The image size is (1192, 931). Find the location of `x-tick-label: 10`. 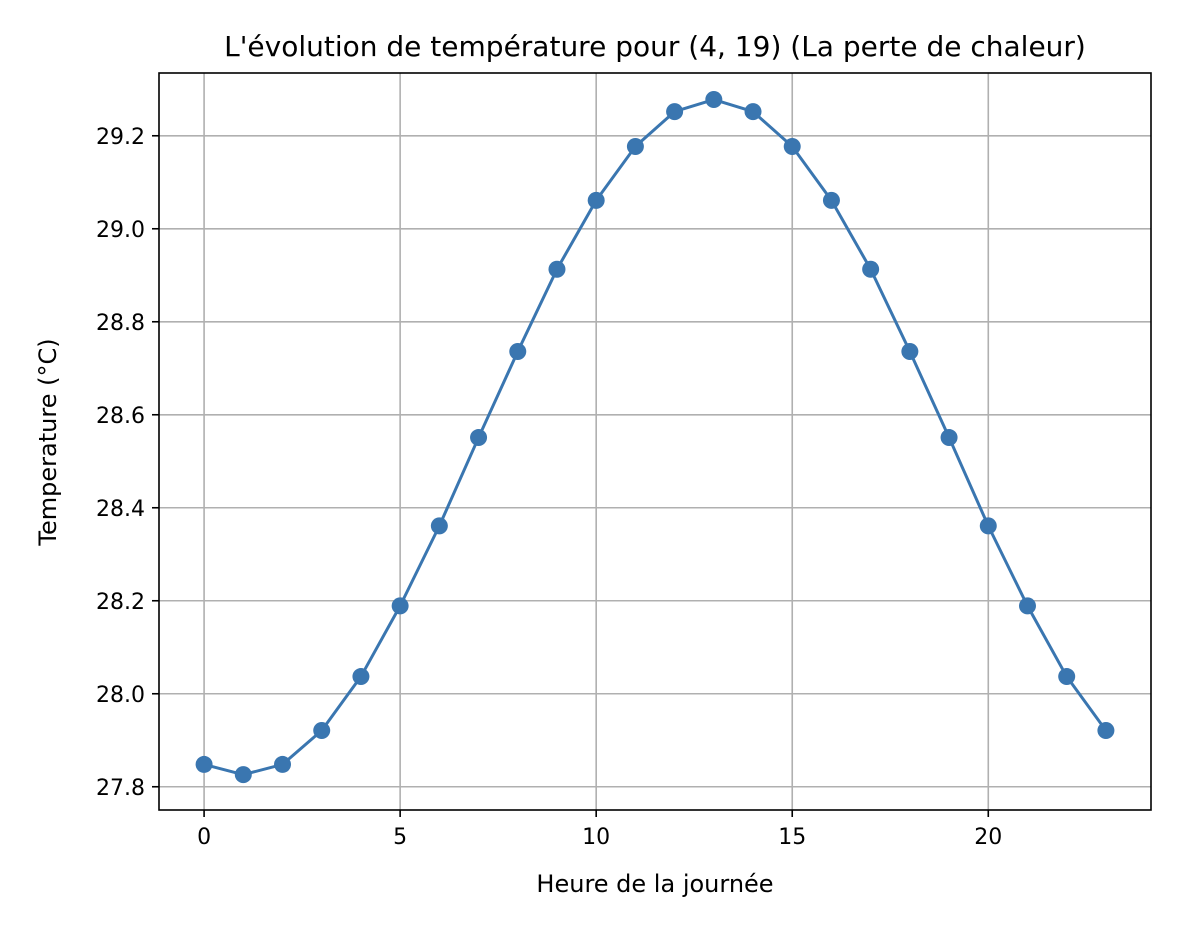

x-tick-label: 10 is located at coordinates (596, 837).